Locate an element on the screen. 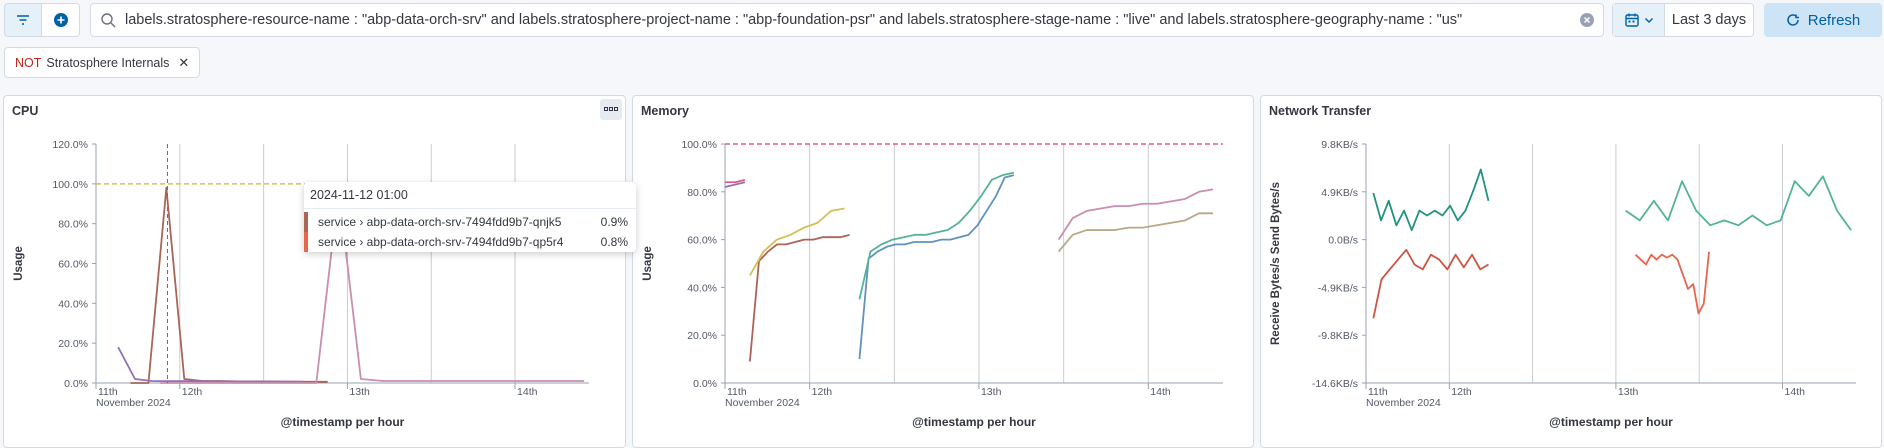 This screenshot has height=448, width=1884. panel-options-button is located at coordinates (611, 109).